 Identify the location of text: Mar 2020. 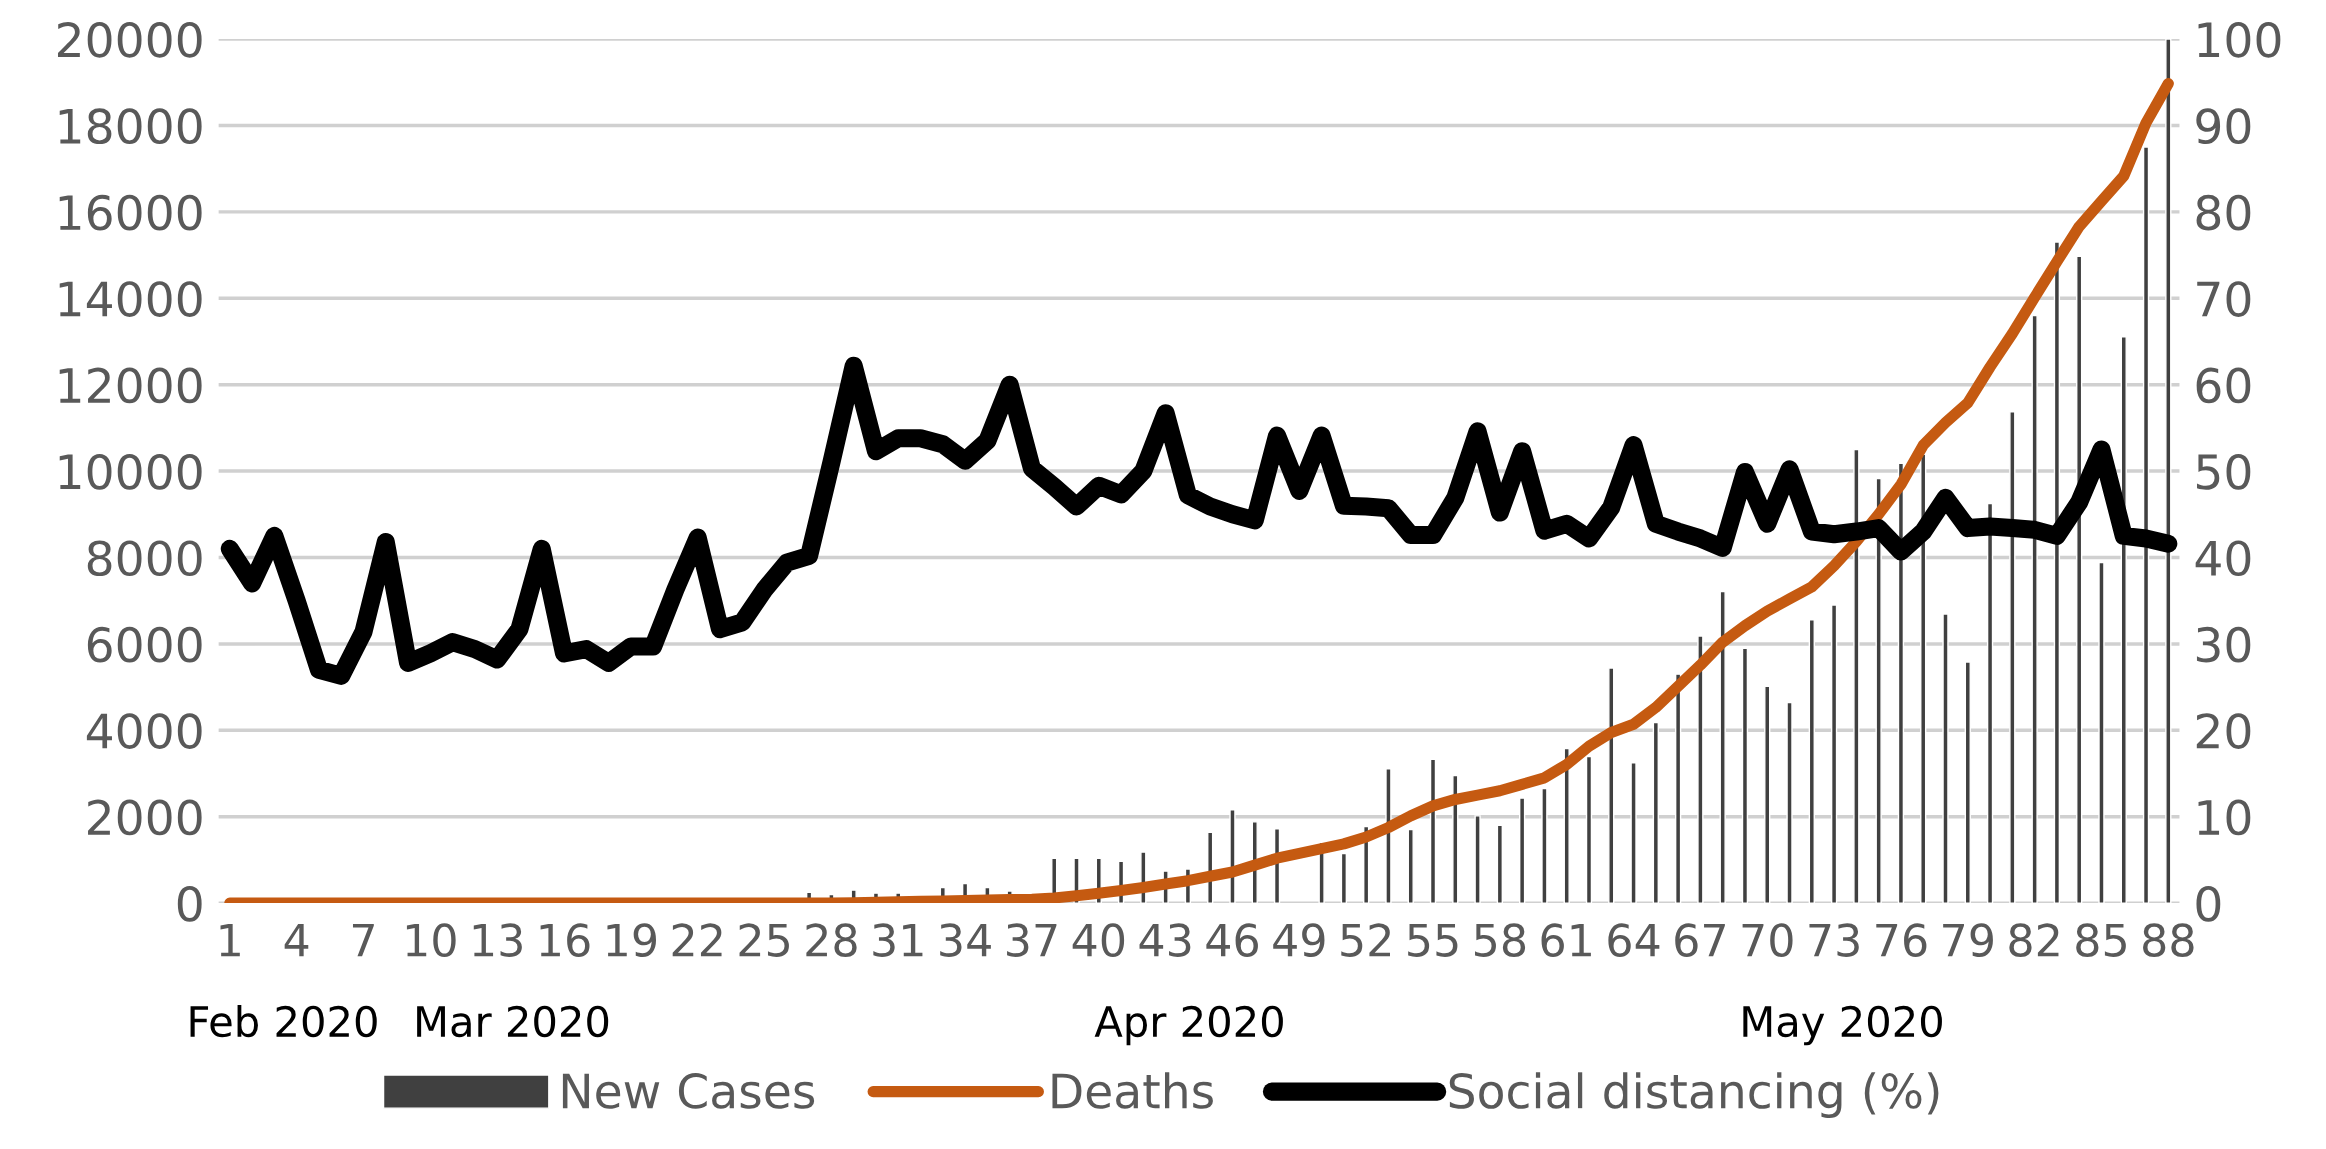
(513, 1021).